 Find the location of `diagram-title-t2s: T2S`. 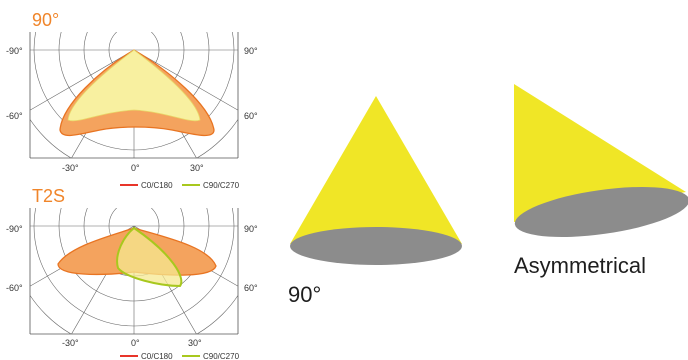

diagram-title-t2s: T2S is located at coordinates (49, 196).